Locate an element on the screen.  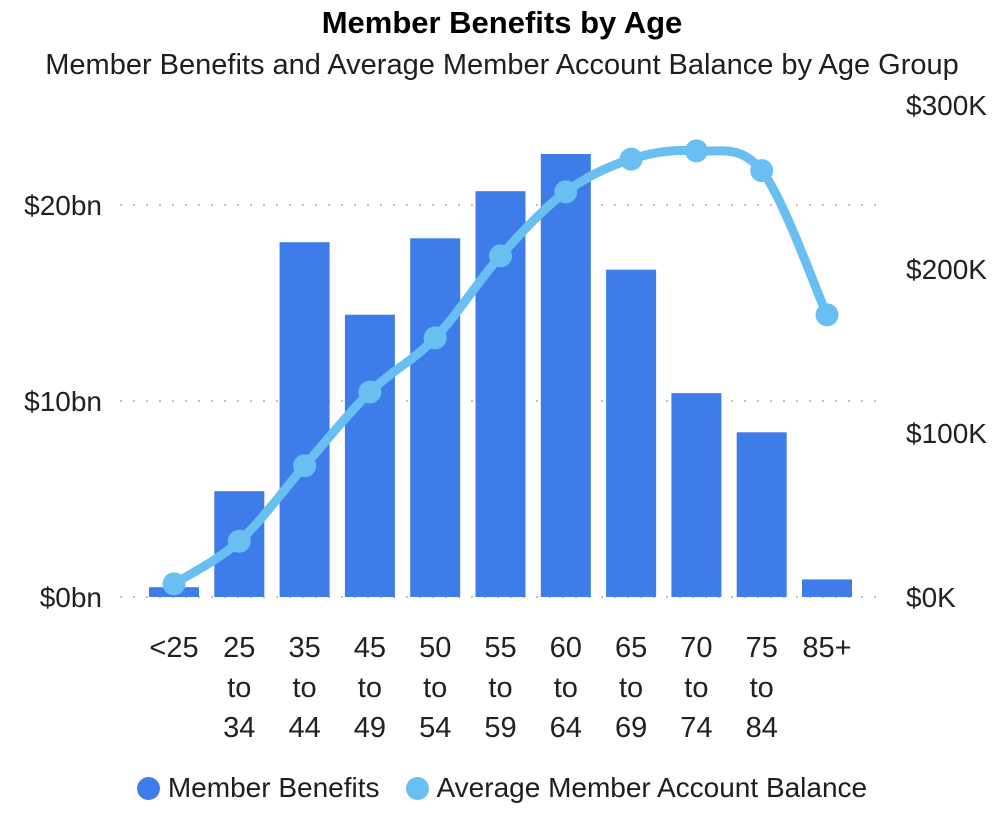
x-axis-label: 69 is located at coordinates (631, 728).